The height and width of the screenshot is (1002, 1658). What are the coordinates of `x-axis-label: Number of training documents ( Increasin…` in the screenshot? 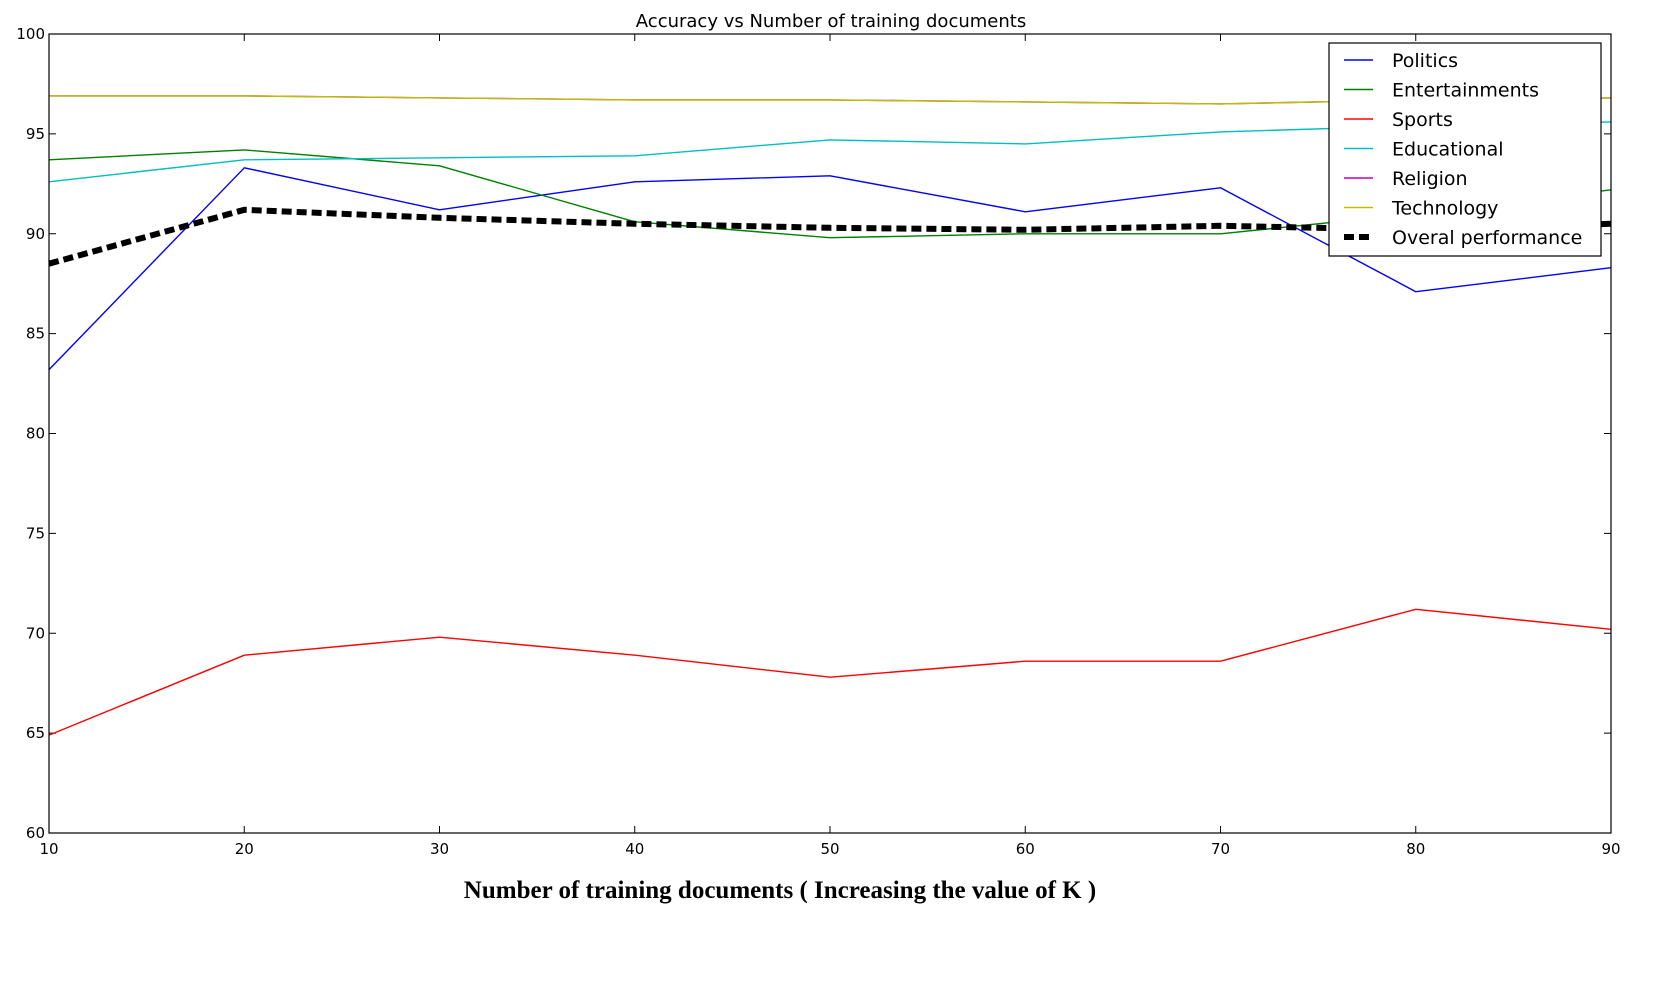 It's located at (780, 890).